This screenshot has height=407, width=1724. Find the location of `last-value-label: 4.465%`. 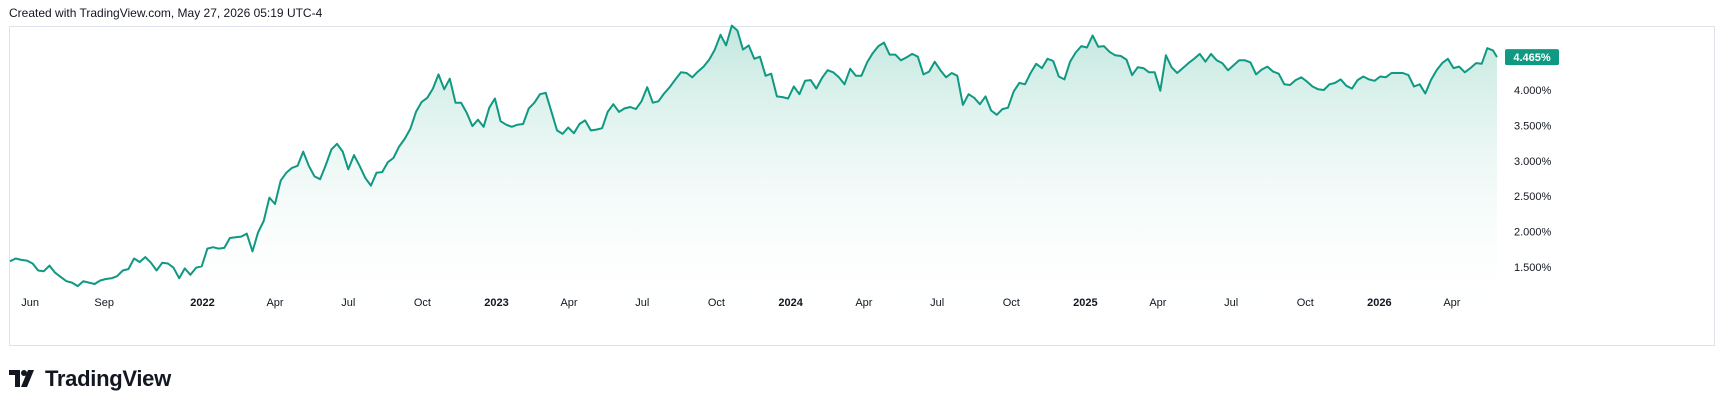

last-value-label: 4.465% is located at coordinates (1532, 58).